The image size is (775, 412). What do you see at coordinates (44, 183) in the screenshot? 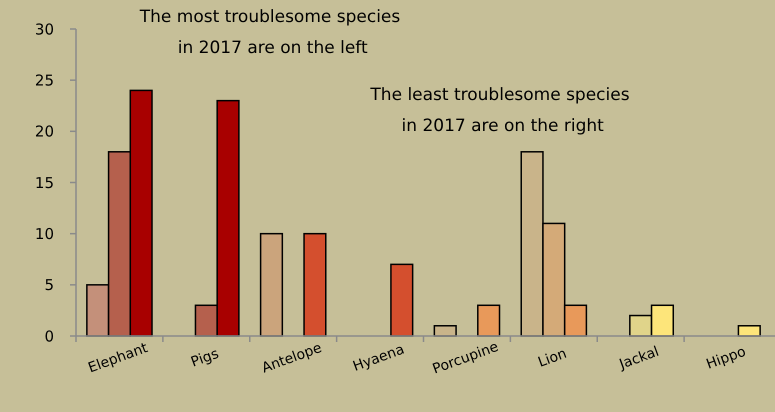
I see `y-tick-label: 15` at bounding box center [44, 183].